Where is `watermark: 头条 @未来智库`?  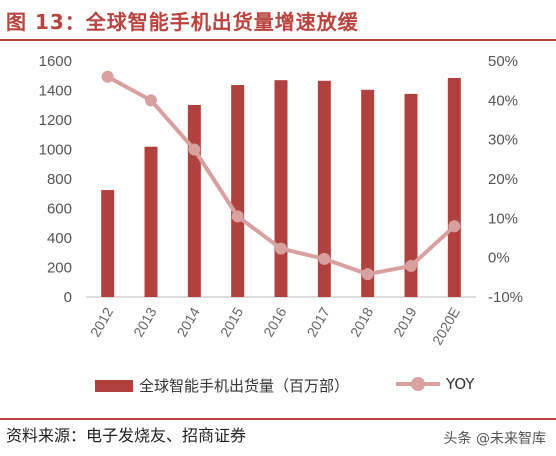
watermark: 头条 @未来智库 is located at coordinates (494, 439).